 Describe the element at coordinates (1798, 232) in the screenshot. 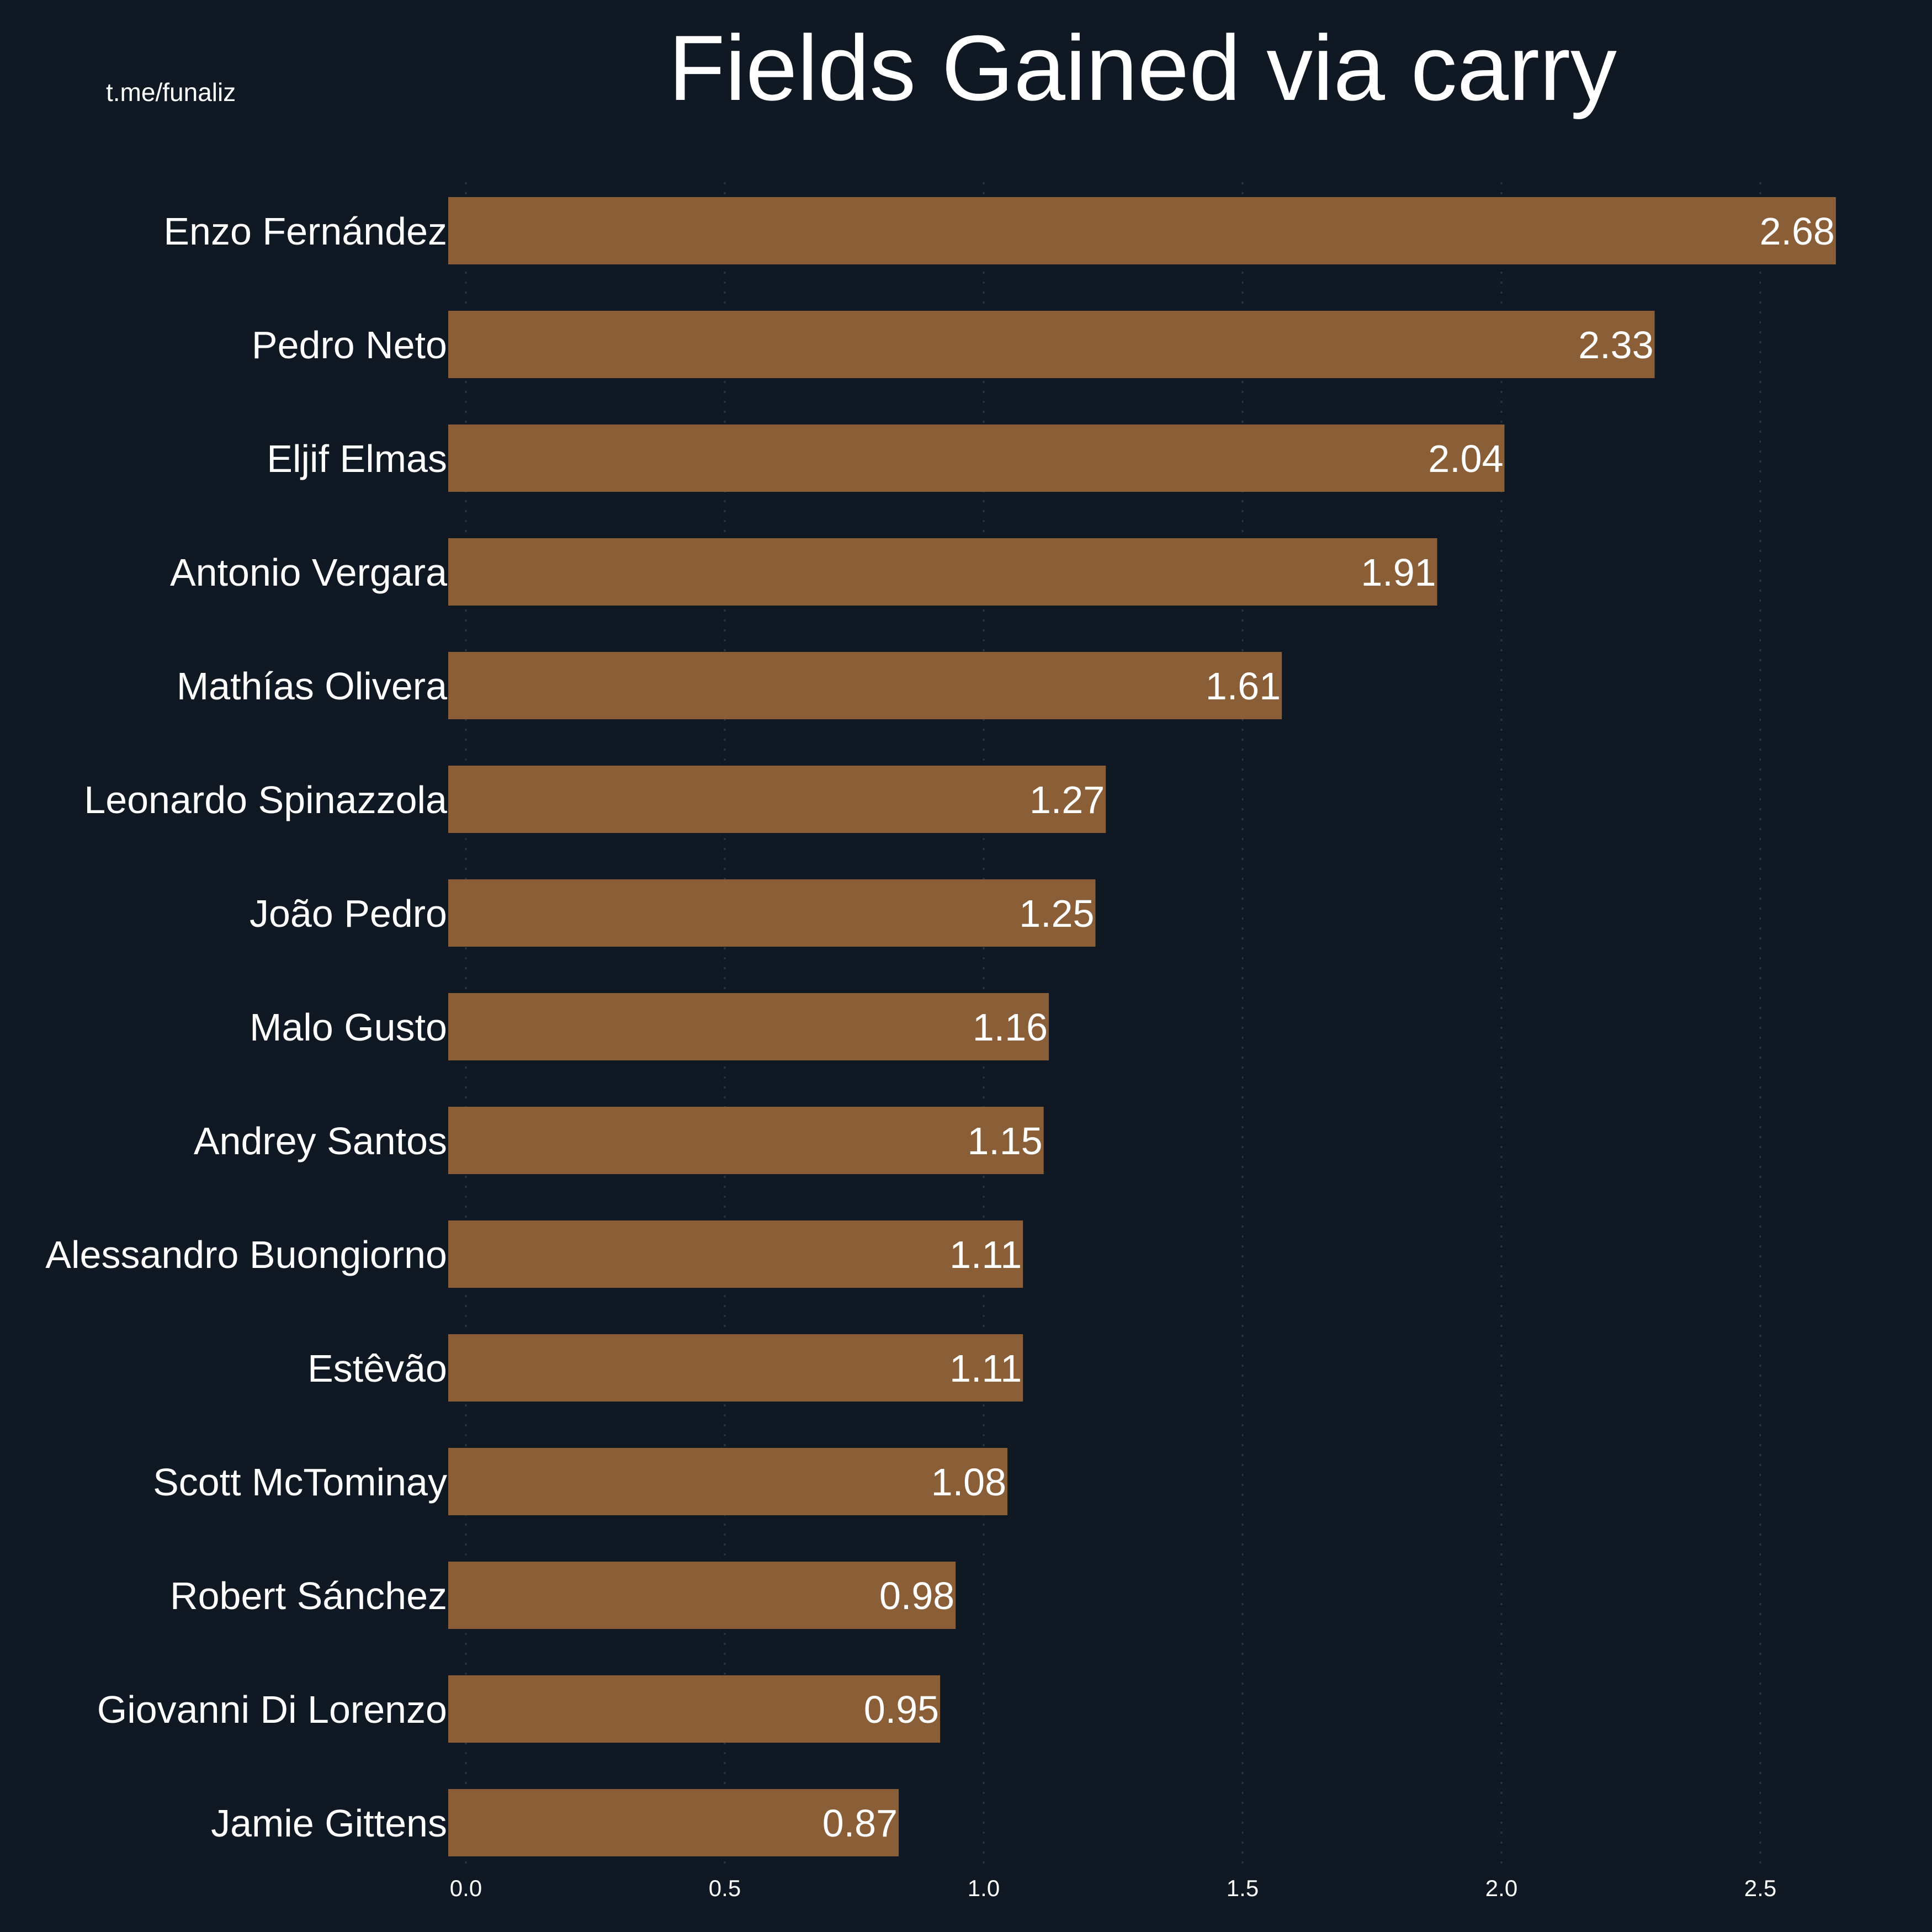

I see `value-label: 2.68` at that location.